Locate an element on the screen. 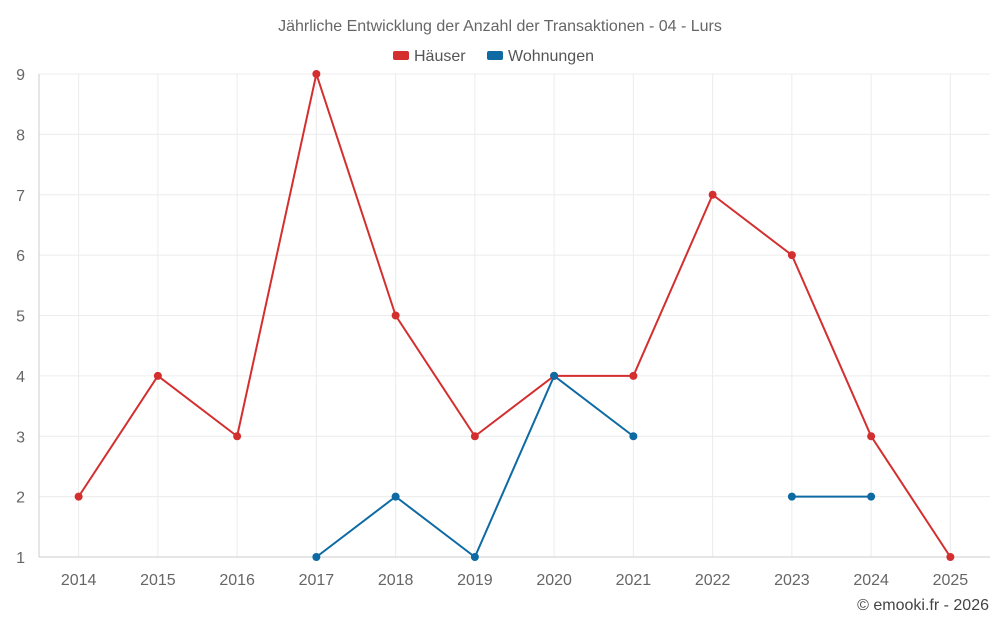 The width and height of the screenshot is (1000, 625). legend-label-wohnungen: Wohnungen is located at coordinates (551, 56).